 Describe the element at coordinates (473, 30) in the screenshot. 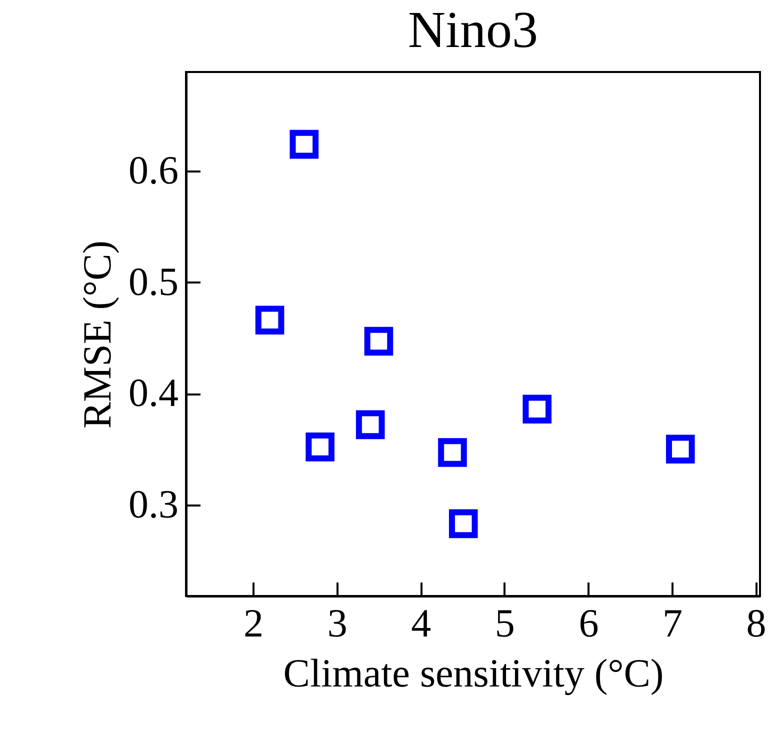

I see `chart-title: Nino3` at that location.